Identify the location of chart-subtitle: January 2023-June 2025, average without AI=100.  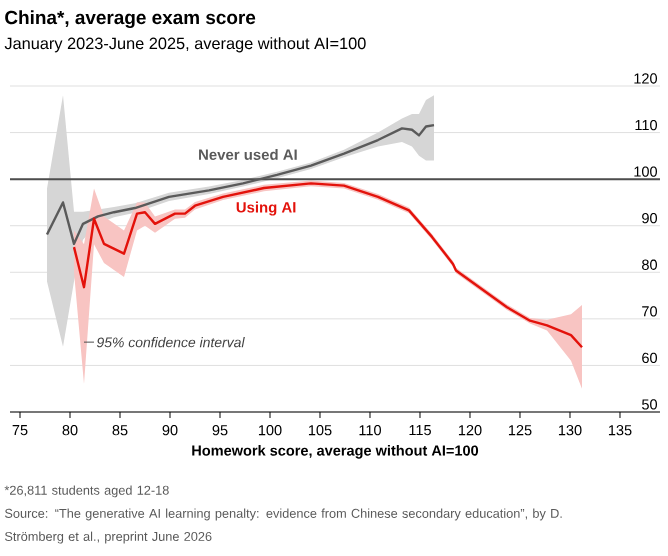
(185, 45).